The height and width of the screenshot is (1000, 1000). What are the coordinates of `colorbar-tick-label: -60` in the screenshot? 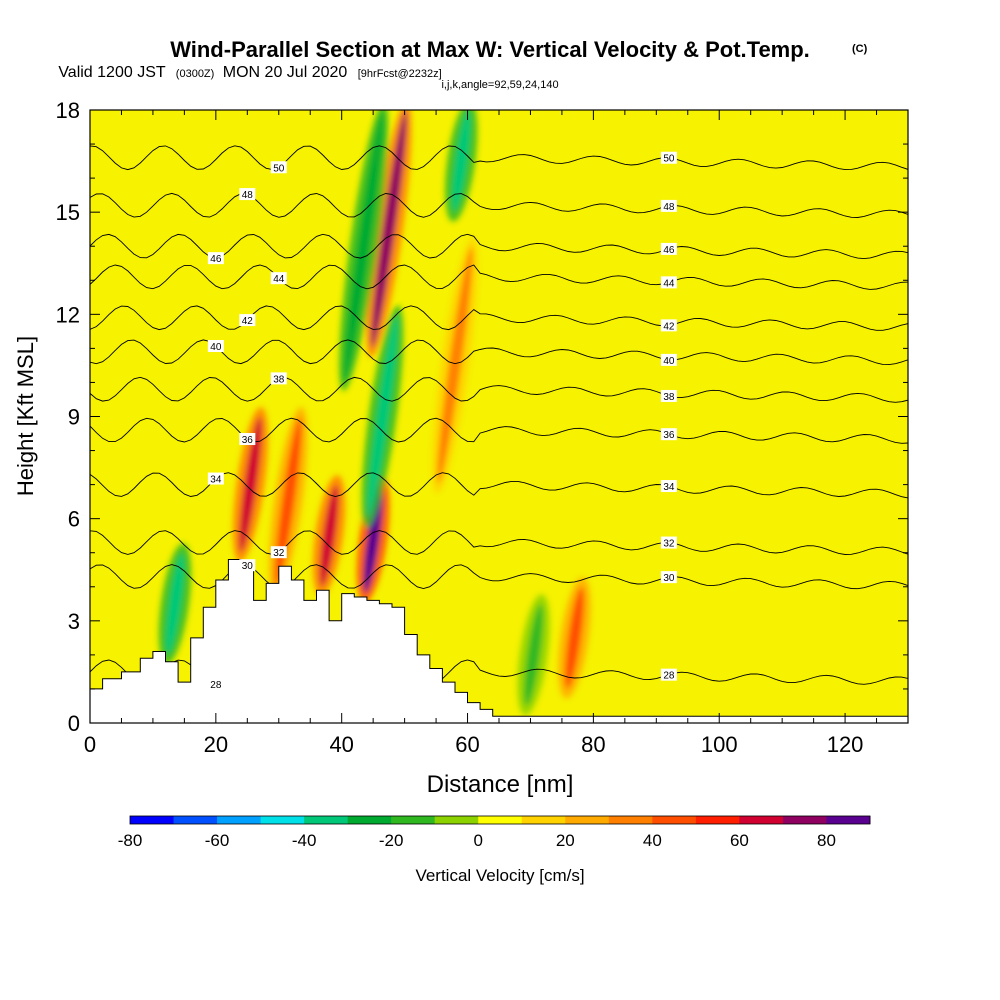 It's located at (217, 840).